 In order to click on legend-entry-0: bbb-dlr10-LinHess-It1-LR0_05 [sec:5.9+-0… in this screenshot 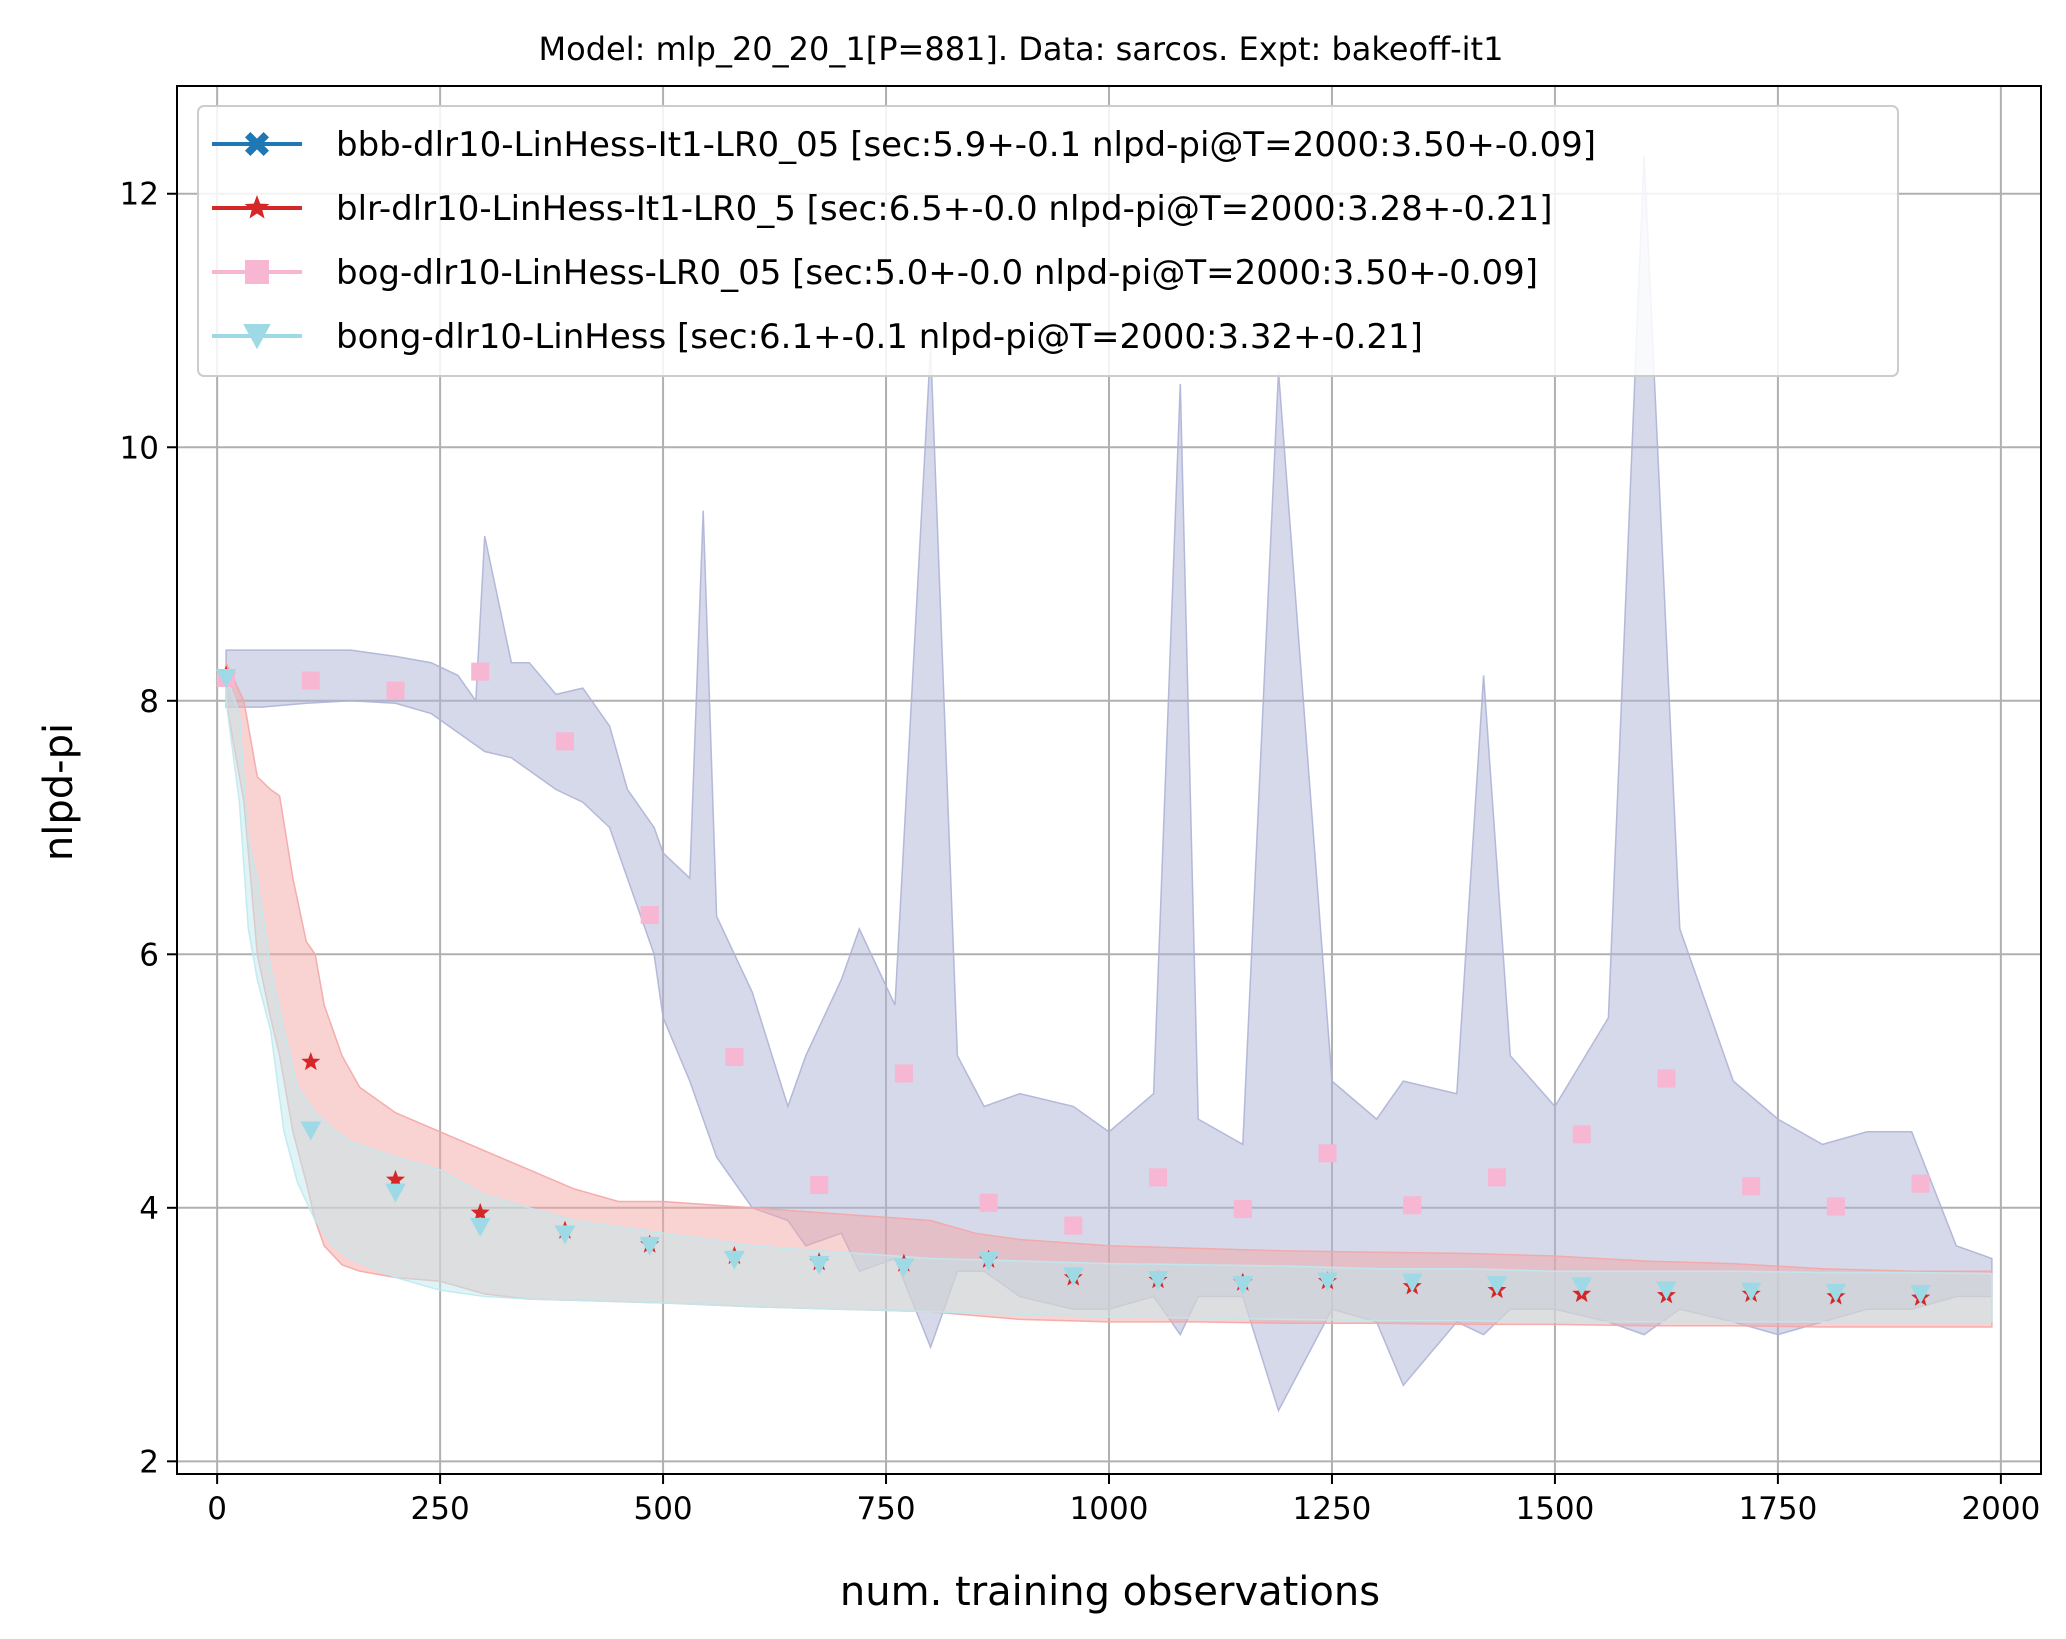, I will do `click(904, 145)`.